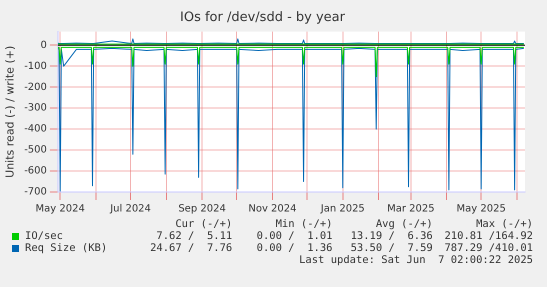 The height and width of the screenshot is (287, 547). What do you see at coordinates (411, 209) in the screenshot?
I see `x-tick-label: Mar 2025` at bounding box center [411, 209].